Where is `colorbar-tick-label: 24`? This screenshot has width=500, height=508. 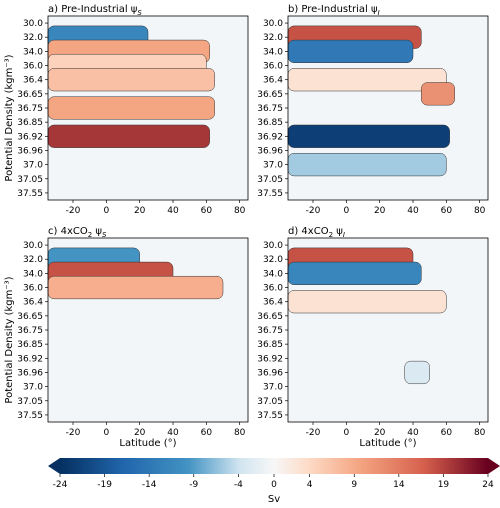
colorbar-tick-label: 24 is located at coordinates (488, 485).